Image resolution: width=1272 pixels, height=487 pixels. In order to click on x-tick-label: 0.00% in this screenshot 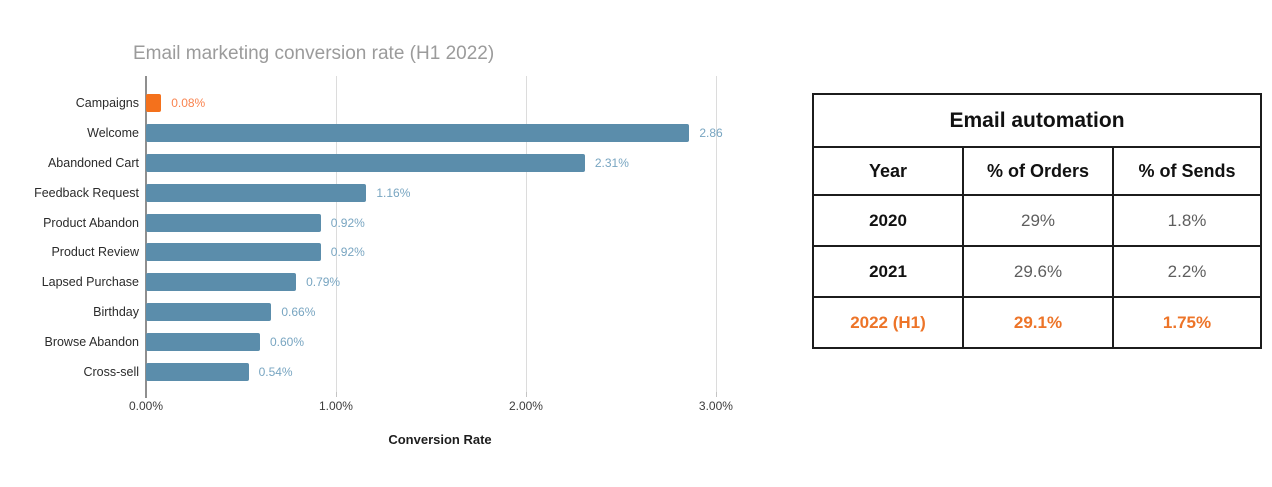, I will do `click(146, 406)`.